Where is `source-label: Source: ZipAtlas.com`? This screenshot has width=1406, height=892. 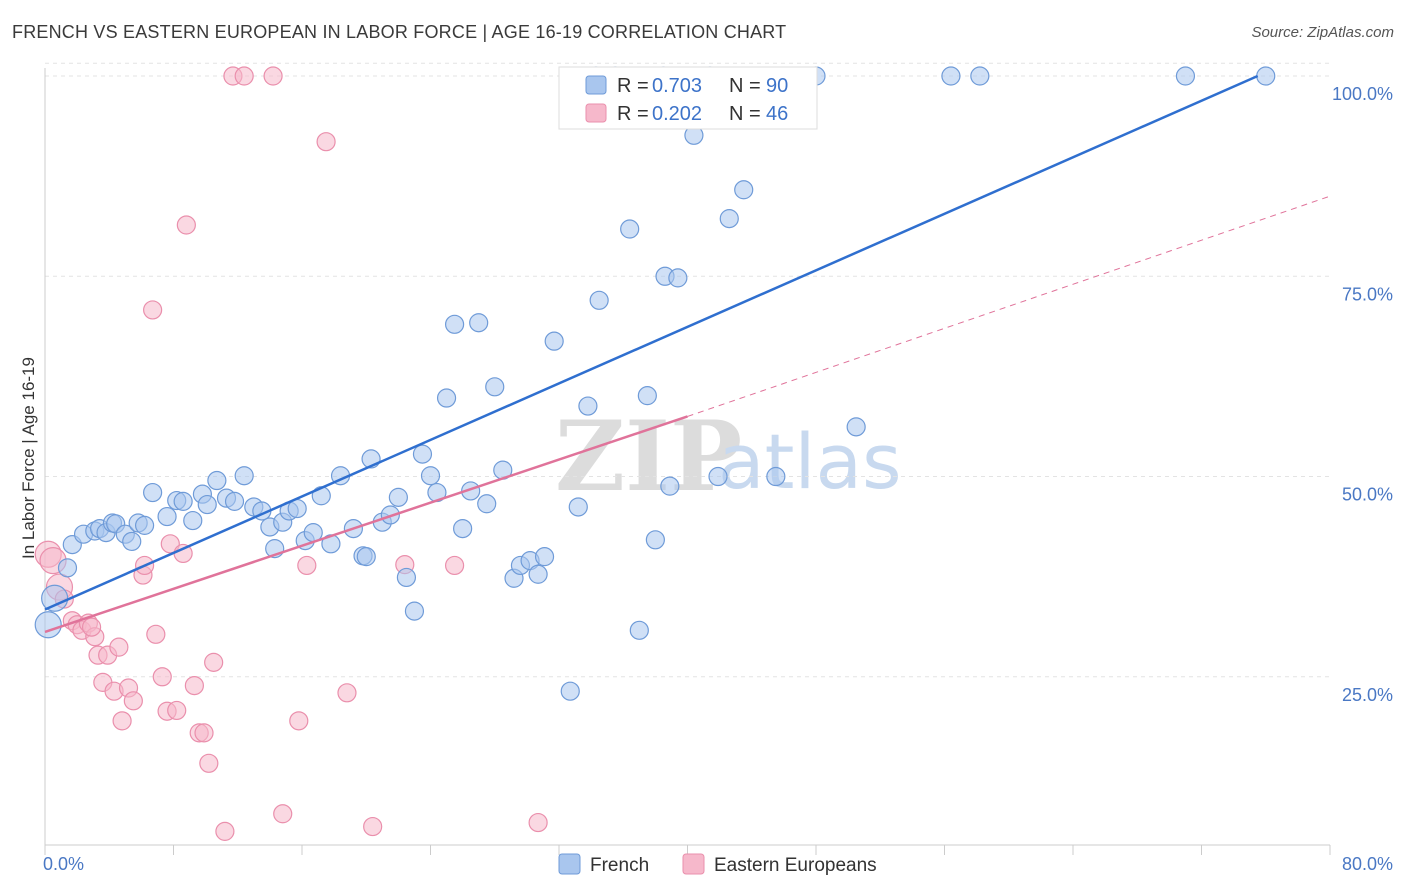 source-label: Source: ZipAtlas.com is located at coordinates (1322, 32).